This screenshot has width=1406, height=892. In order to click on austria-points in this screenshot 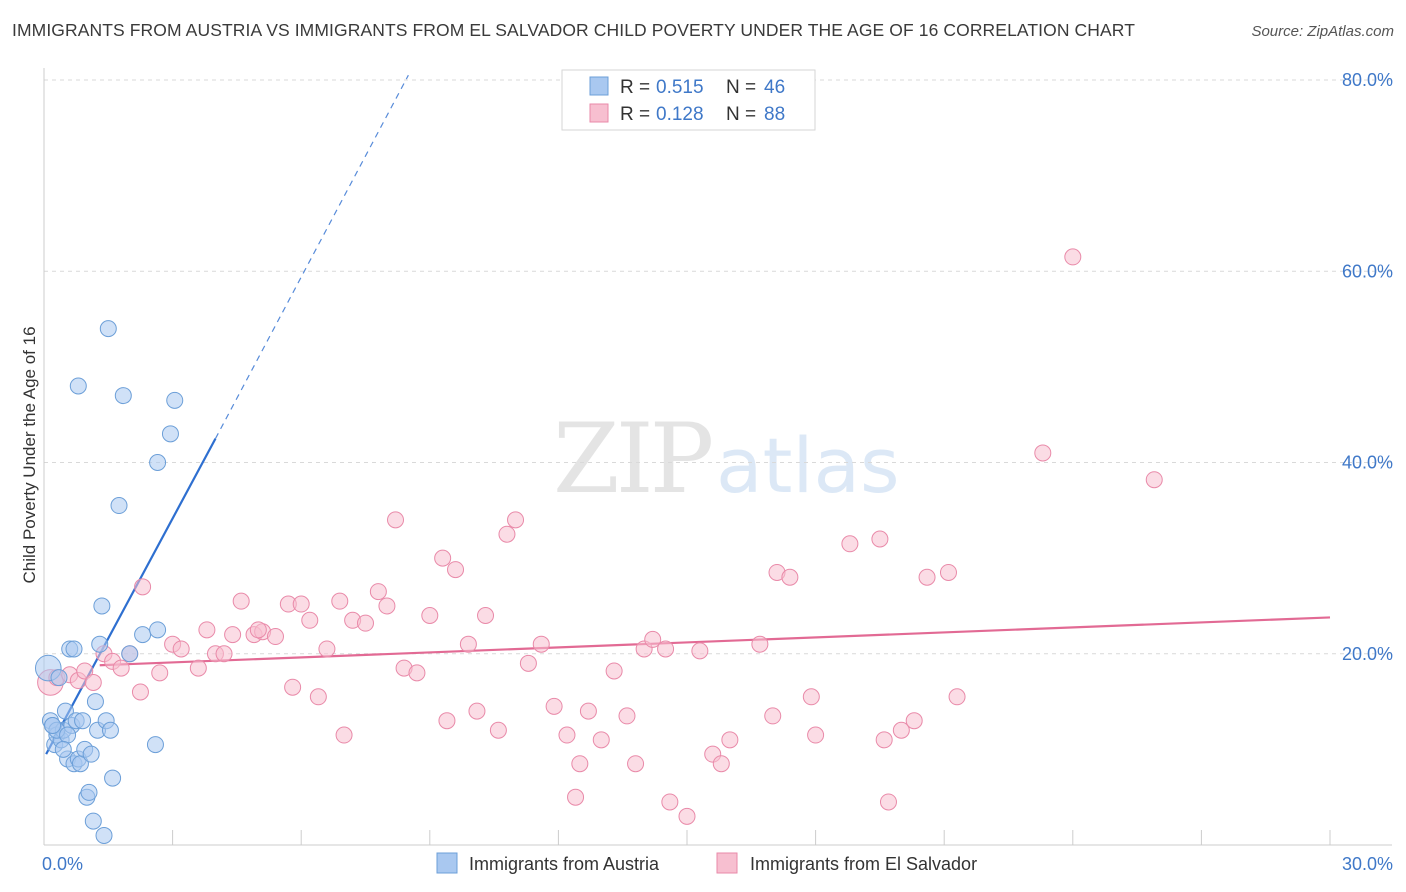, I will do `click(109, 582)`.